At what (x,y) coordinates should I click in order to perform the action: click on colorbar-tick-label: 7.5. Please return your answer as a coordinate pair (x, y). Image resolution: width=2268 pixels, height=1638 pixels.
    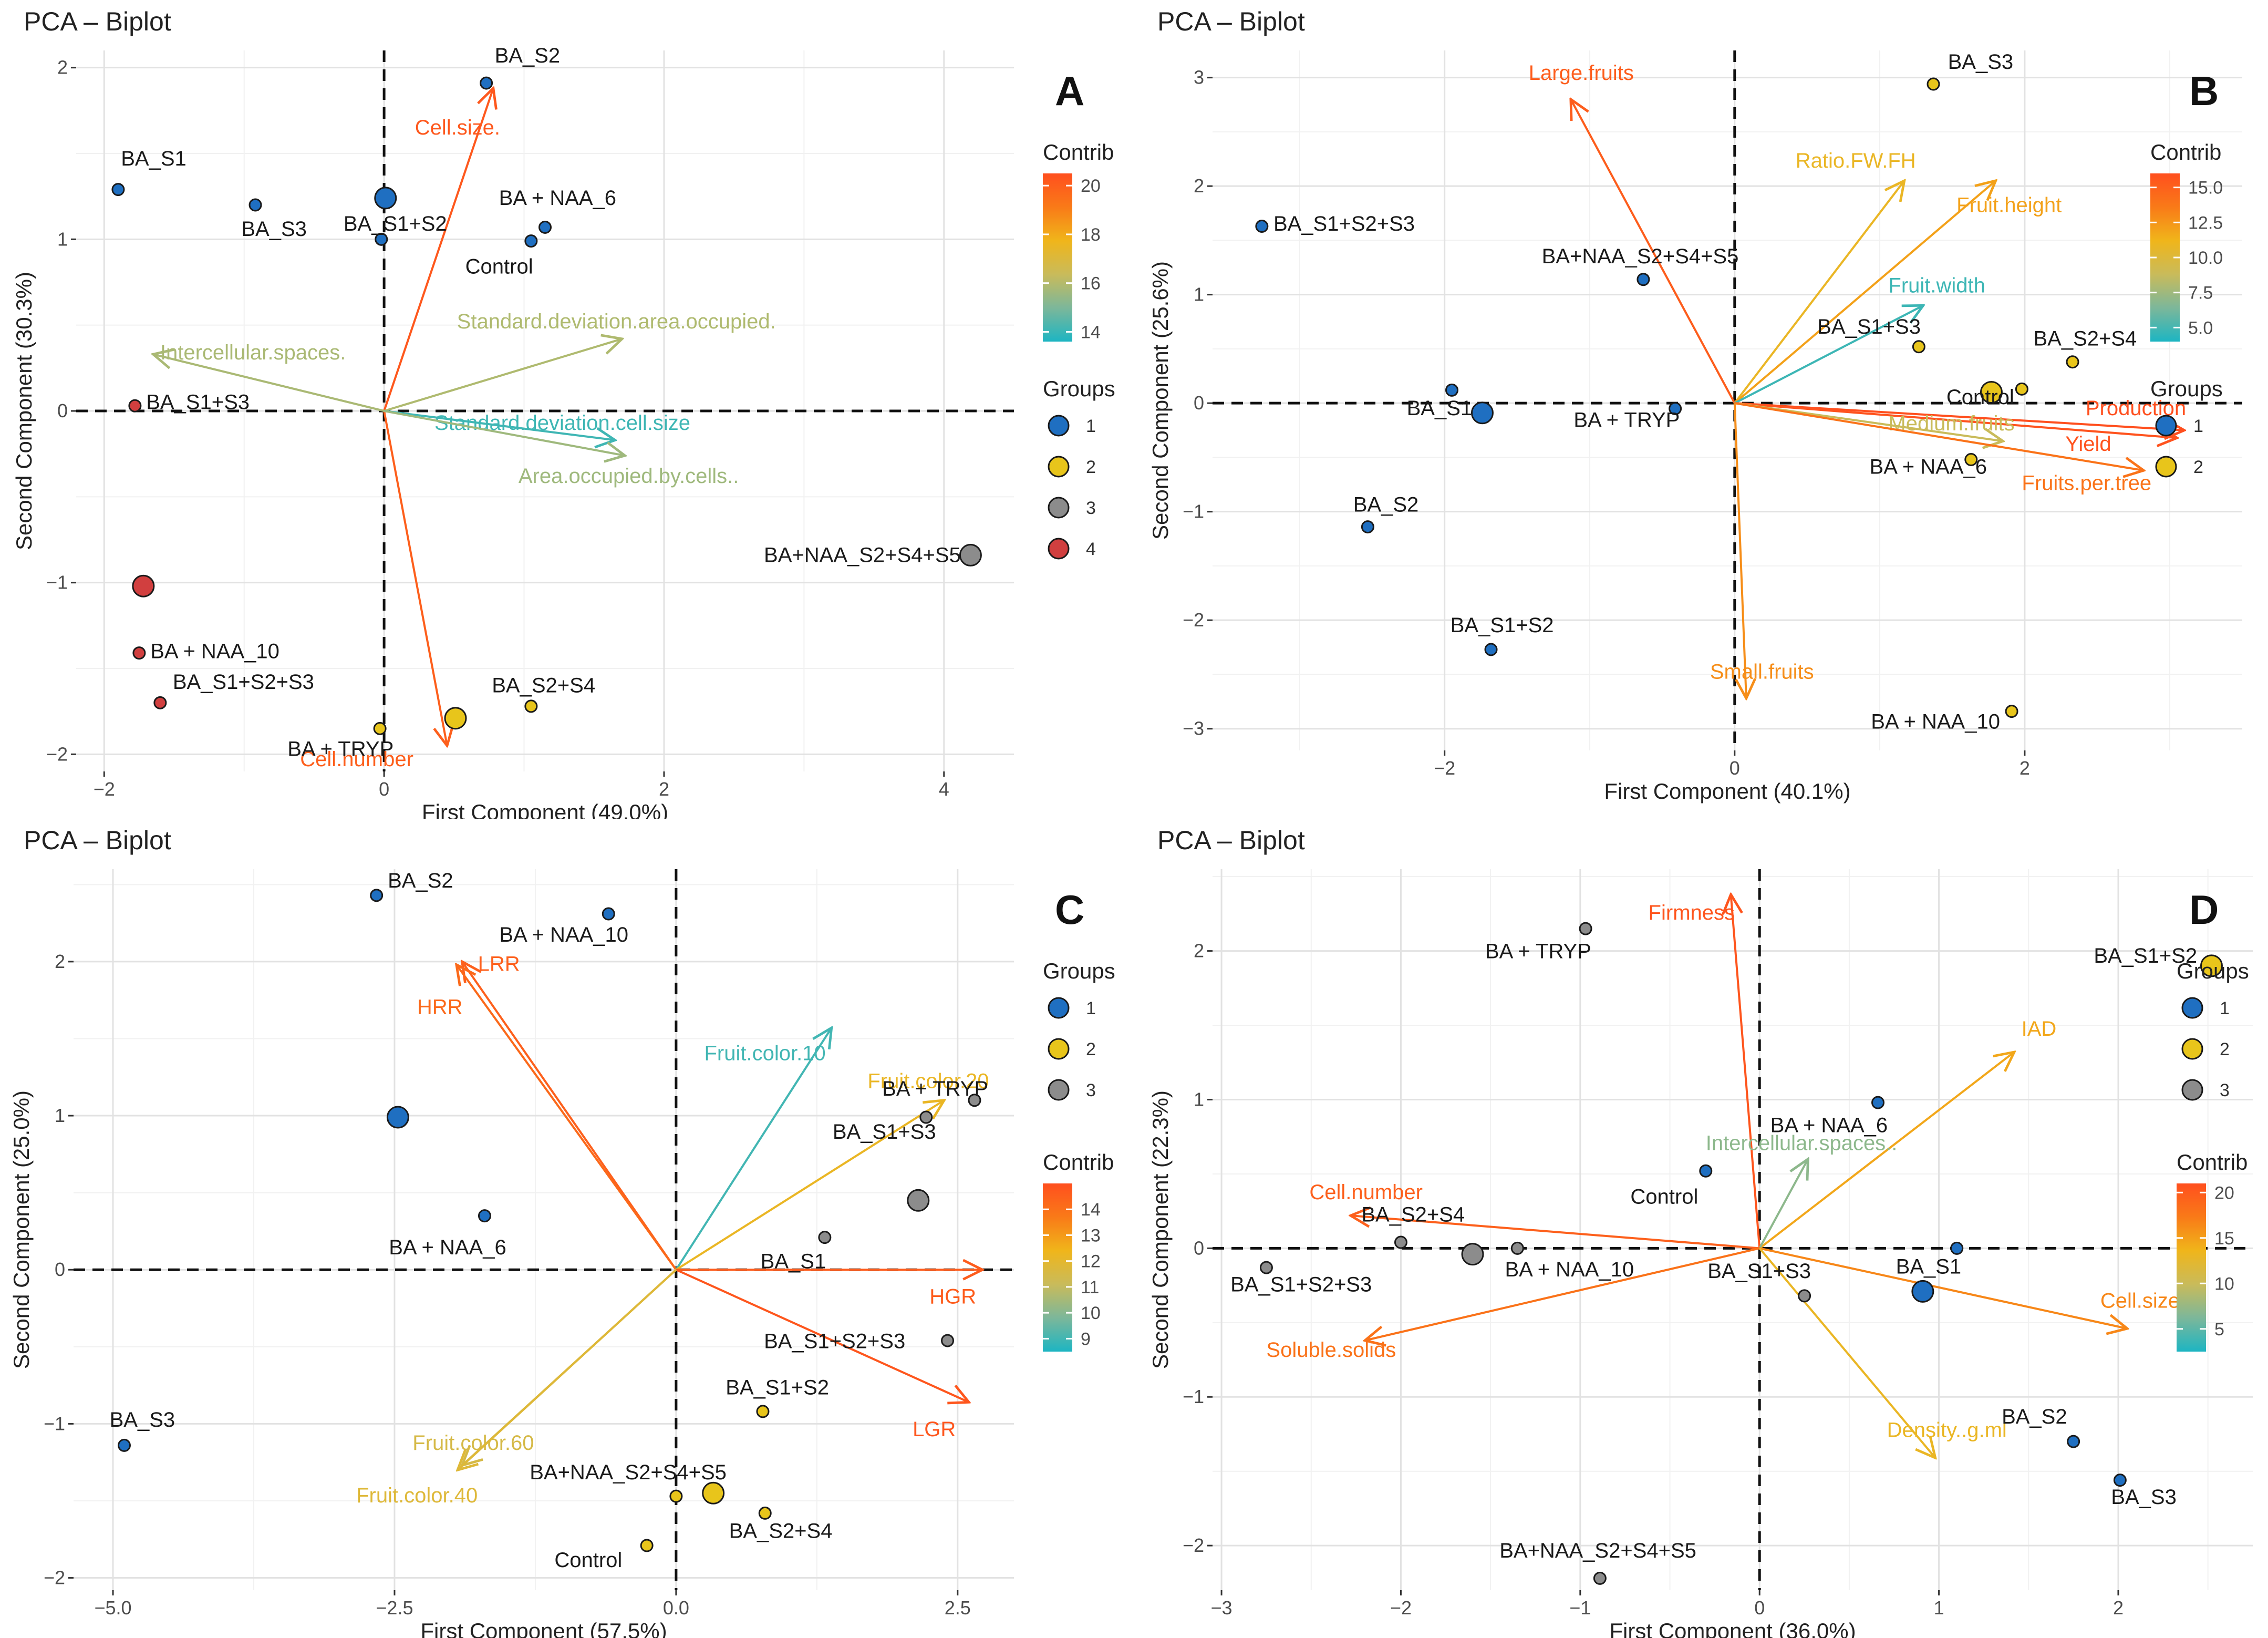
    Looking at the image, I should click on (2200, 293).